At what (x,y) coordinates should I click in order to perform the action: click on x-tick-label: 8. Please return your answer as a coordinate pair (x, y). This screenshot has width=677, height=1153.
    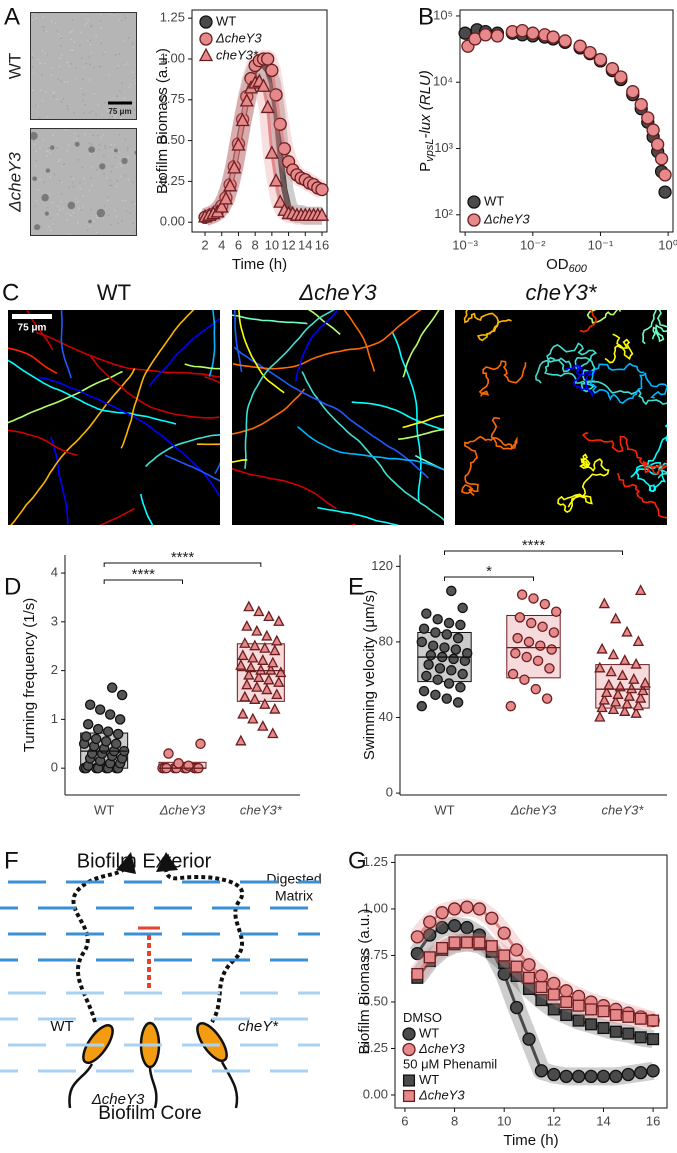
    Looking at the image, I should click on (454, 1120).